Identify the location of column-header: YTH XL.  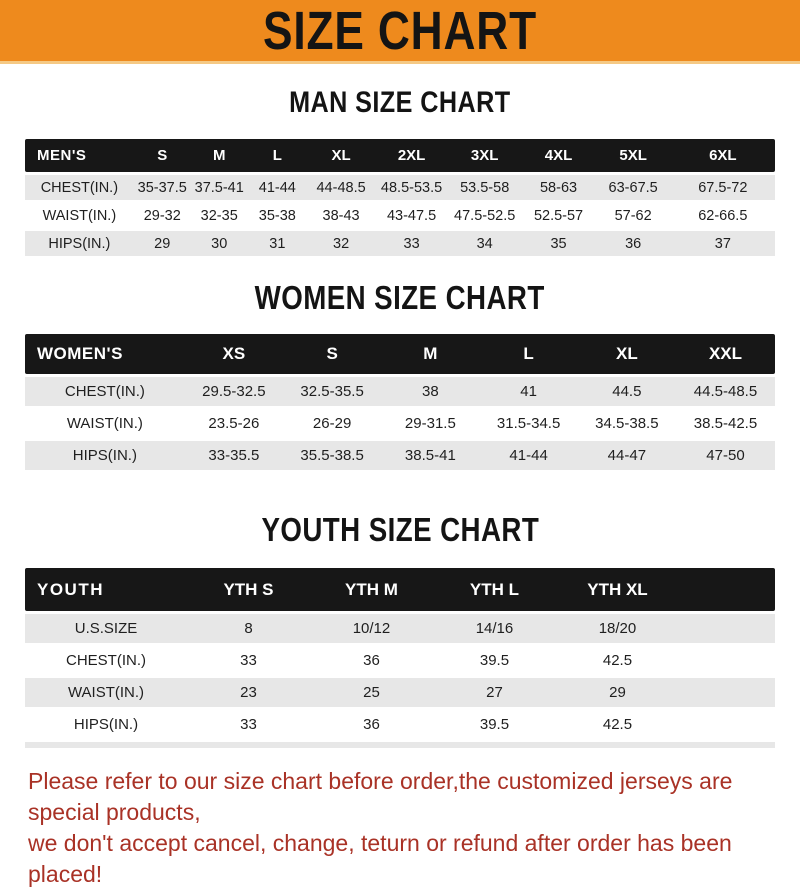
(617, 589).